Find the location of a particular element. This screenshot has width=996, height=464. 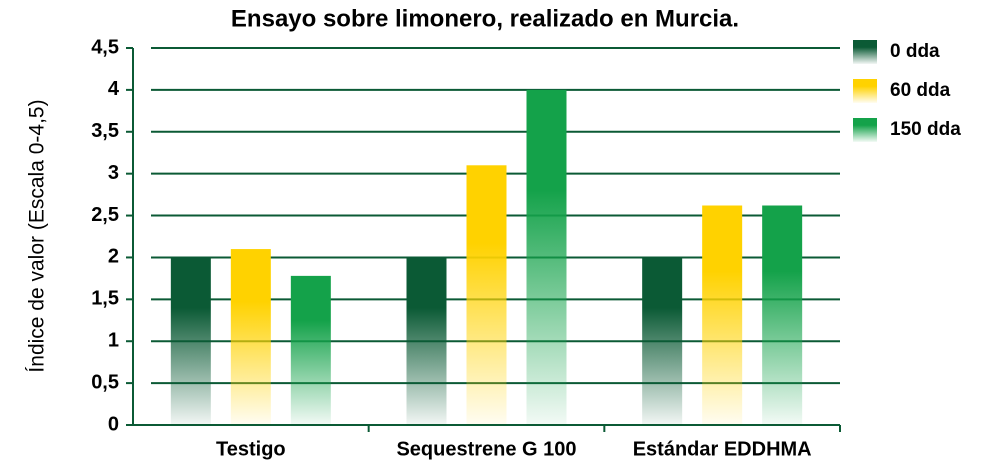

x-tick-label: Sequestrene G 100 is located at coordinates (486, 449).